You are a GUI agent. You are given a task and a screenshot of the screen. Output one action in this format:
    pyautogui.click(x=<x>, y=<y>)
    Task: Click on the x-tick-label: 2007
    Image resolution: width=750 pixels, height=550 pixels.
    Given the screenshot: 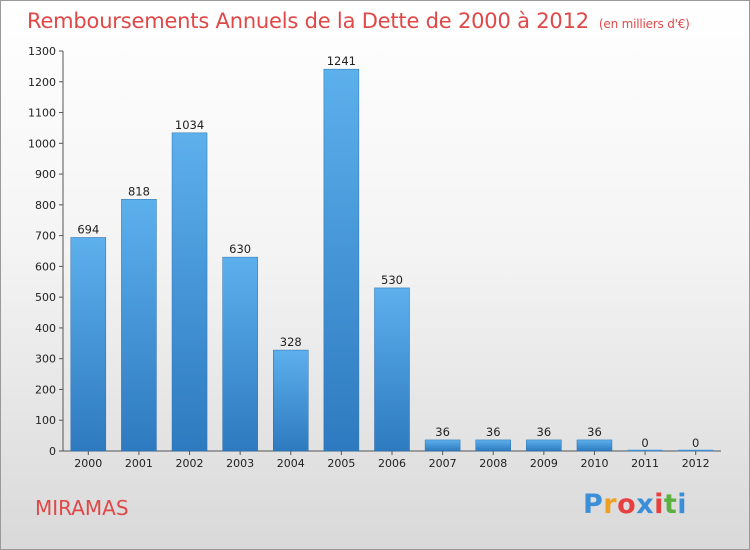 What is the action you would take?
    pyautogui.click(x=443, y=463)
    